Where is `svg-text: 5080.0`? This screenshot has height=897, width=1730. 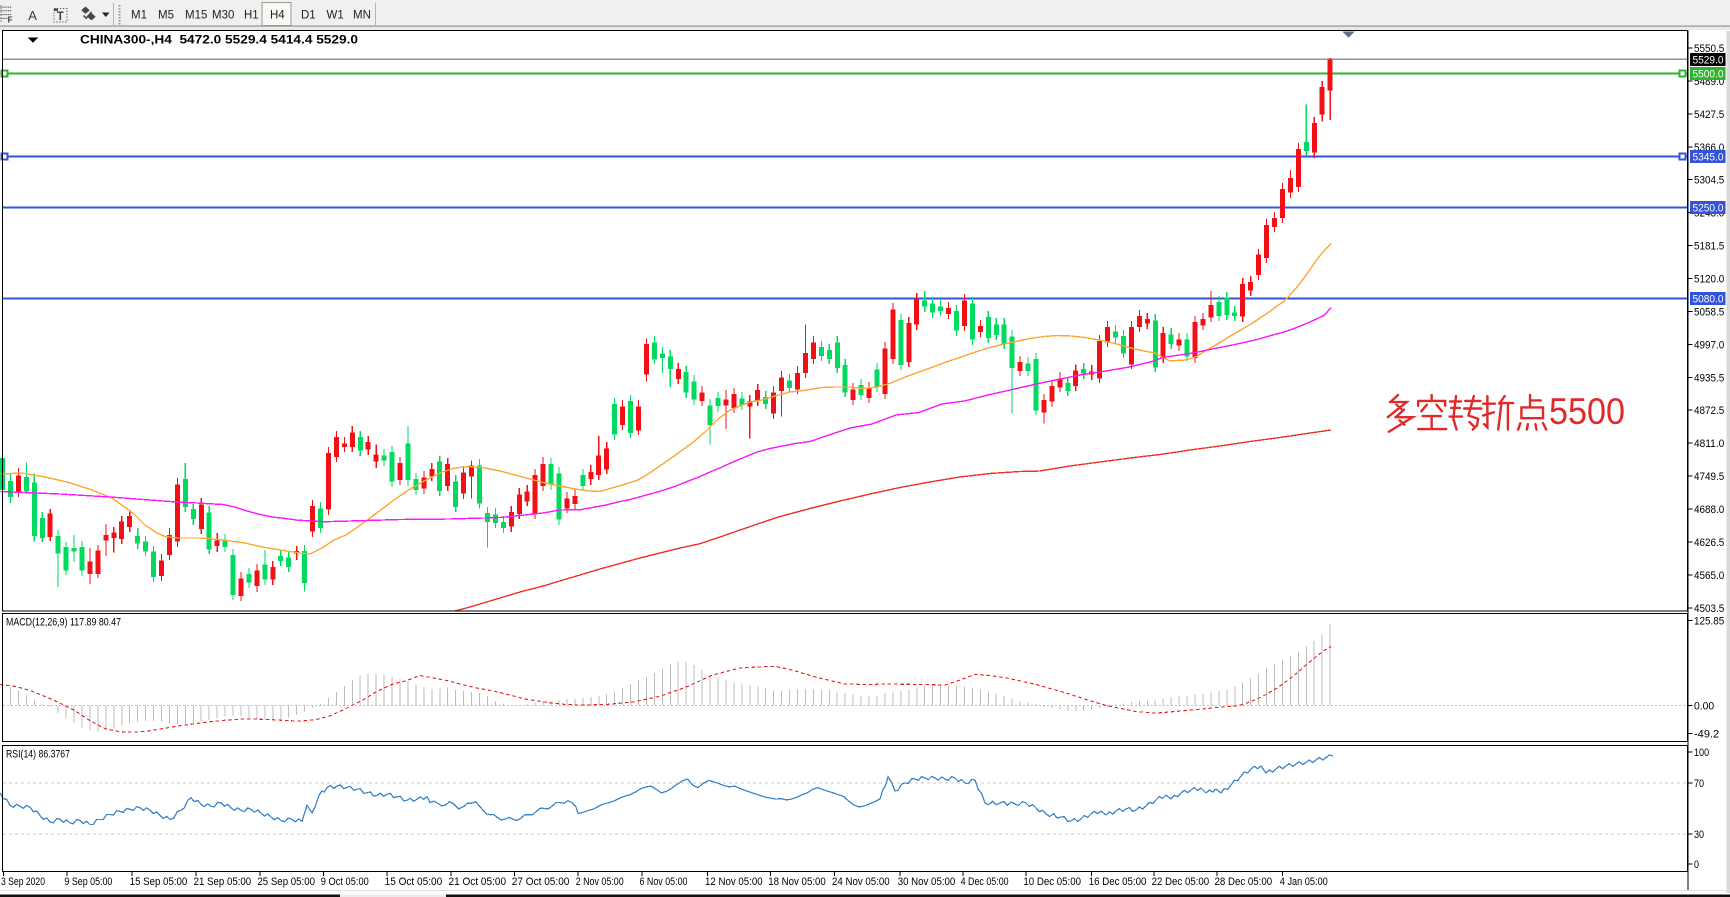 svg-text: 5080.0 is located at coordinates (1708, 300).